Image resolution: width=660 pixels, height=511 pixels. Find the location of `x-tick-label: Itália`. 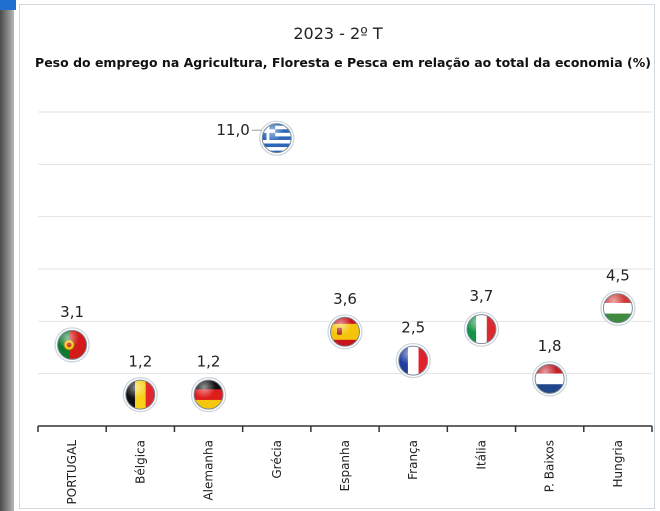

x-tick-label: Itália is located at coordinates (481, 455).